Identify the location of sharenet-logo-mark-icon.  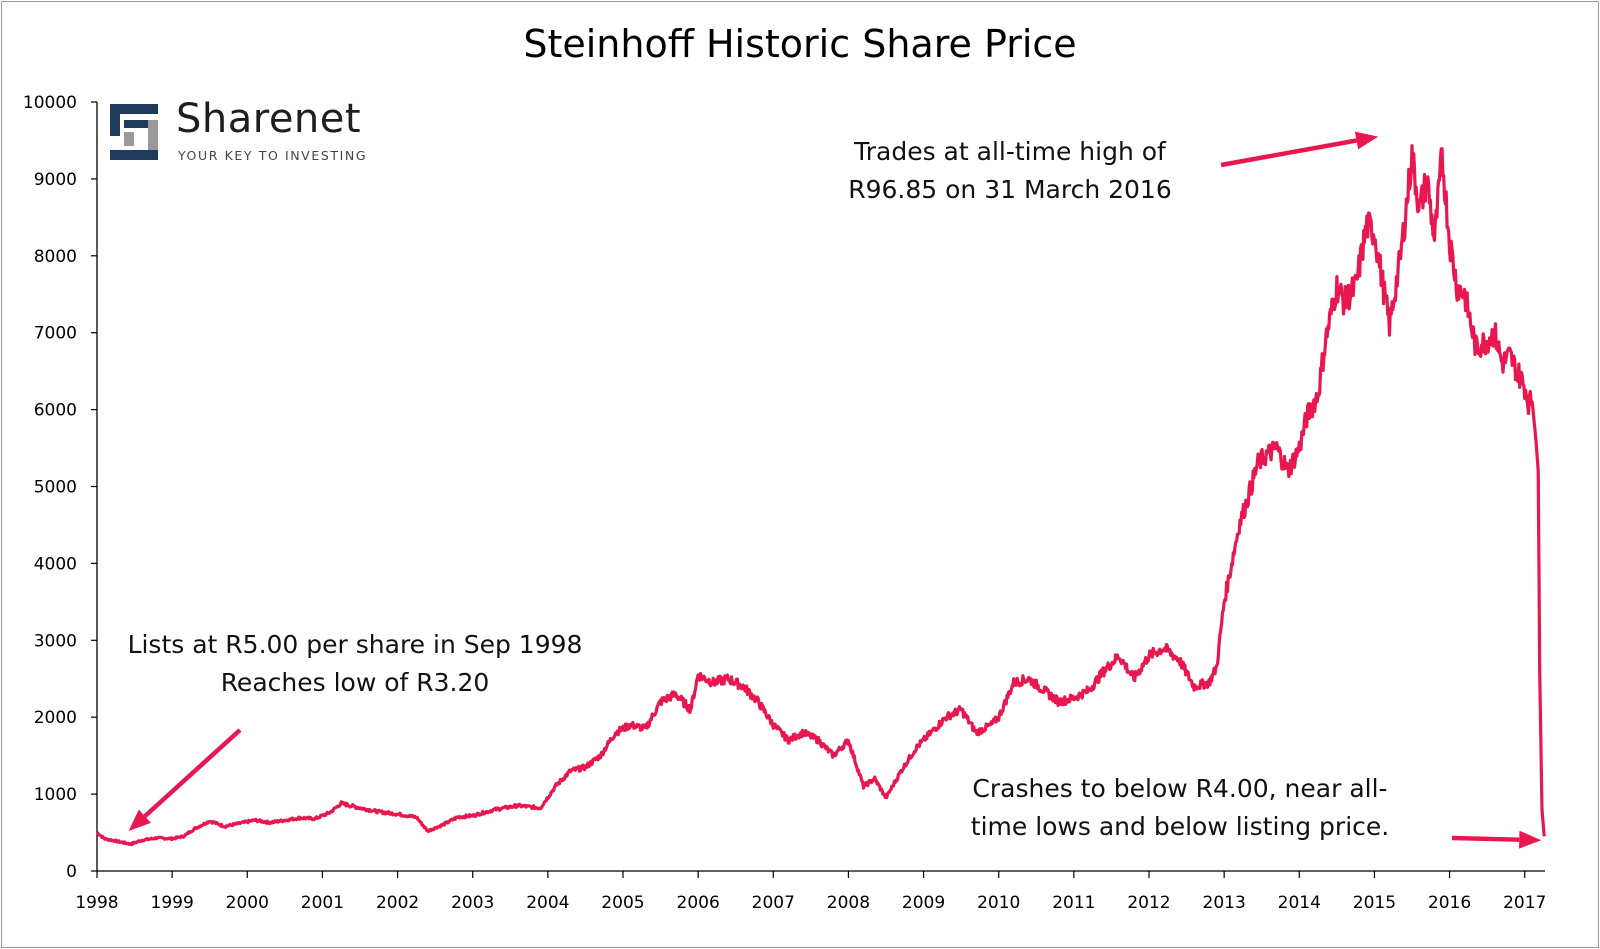
(134, 132).